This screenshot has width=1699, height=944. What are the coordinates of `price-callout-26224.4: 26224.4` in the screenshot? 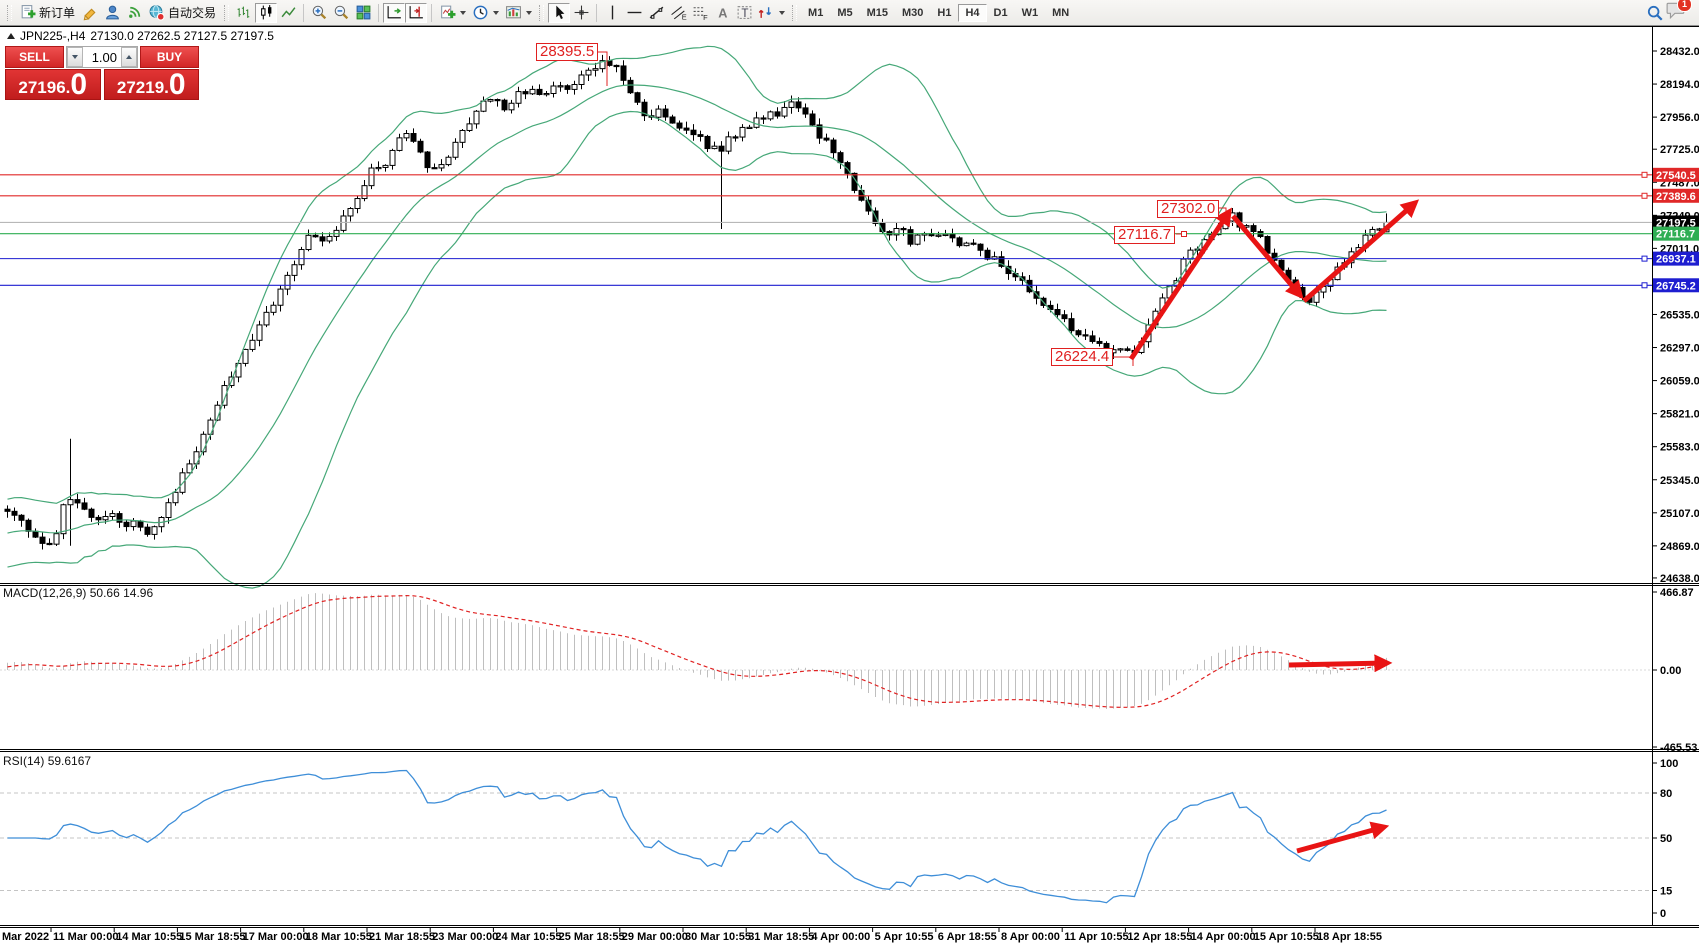 It's located at (1082, 357).